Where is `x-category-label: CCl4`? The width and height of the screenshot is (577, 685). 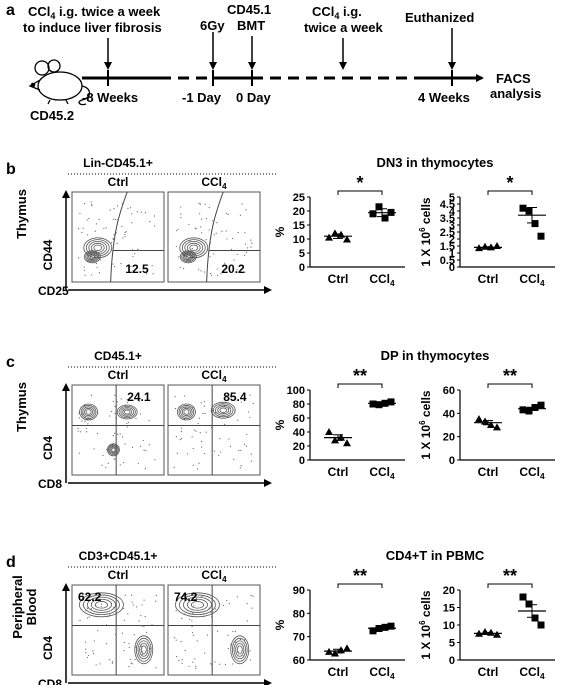
x-category-label: CCl4 is located at coordinates (532, 673).